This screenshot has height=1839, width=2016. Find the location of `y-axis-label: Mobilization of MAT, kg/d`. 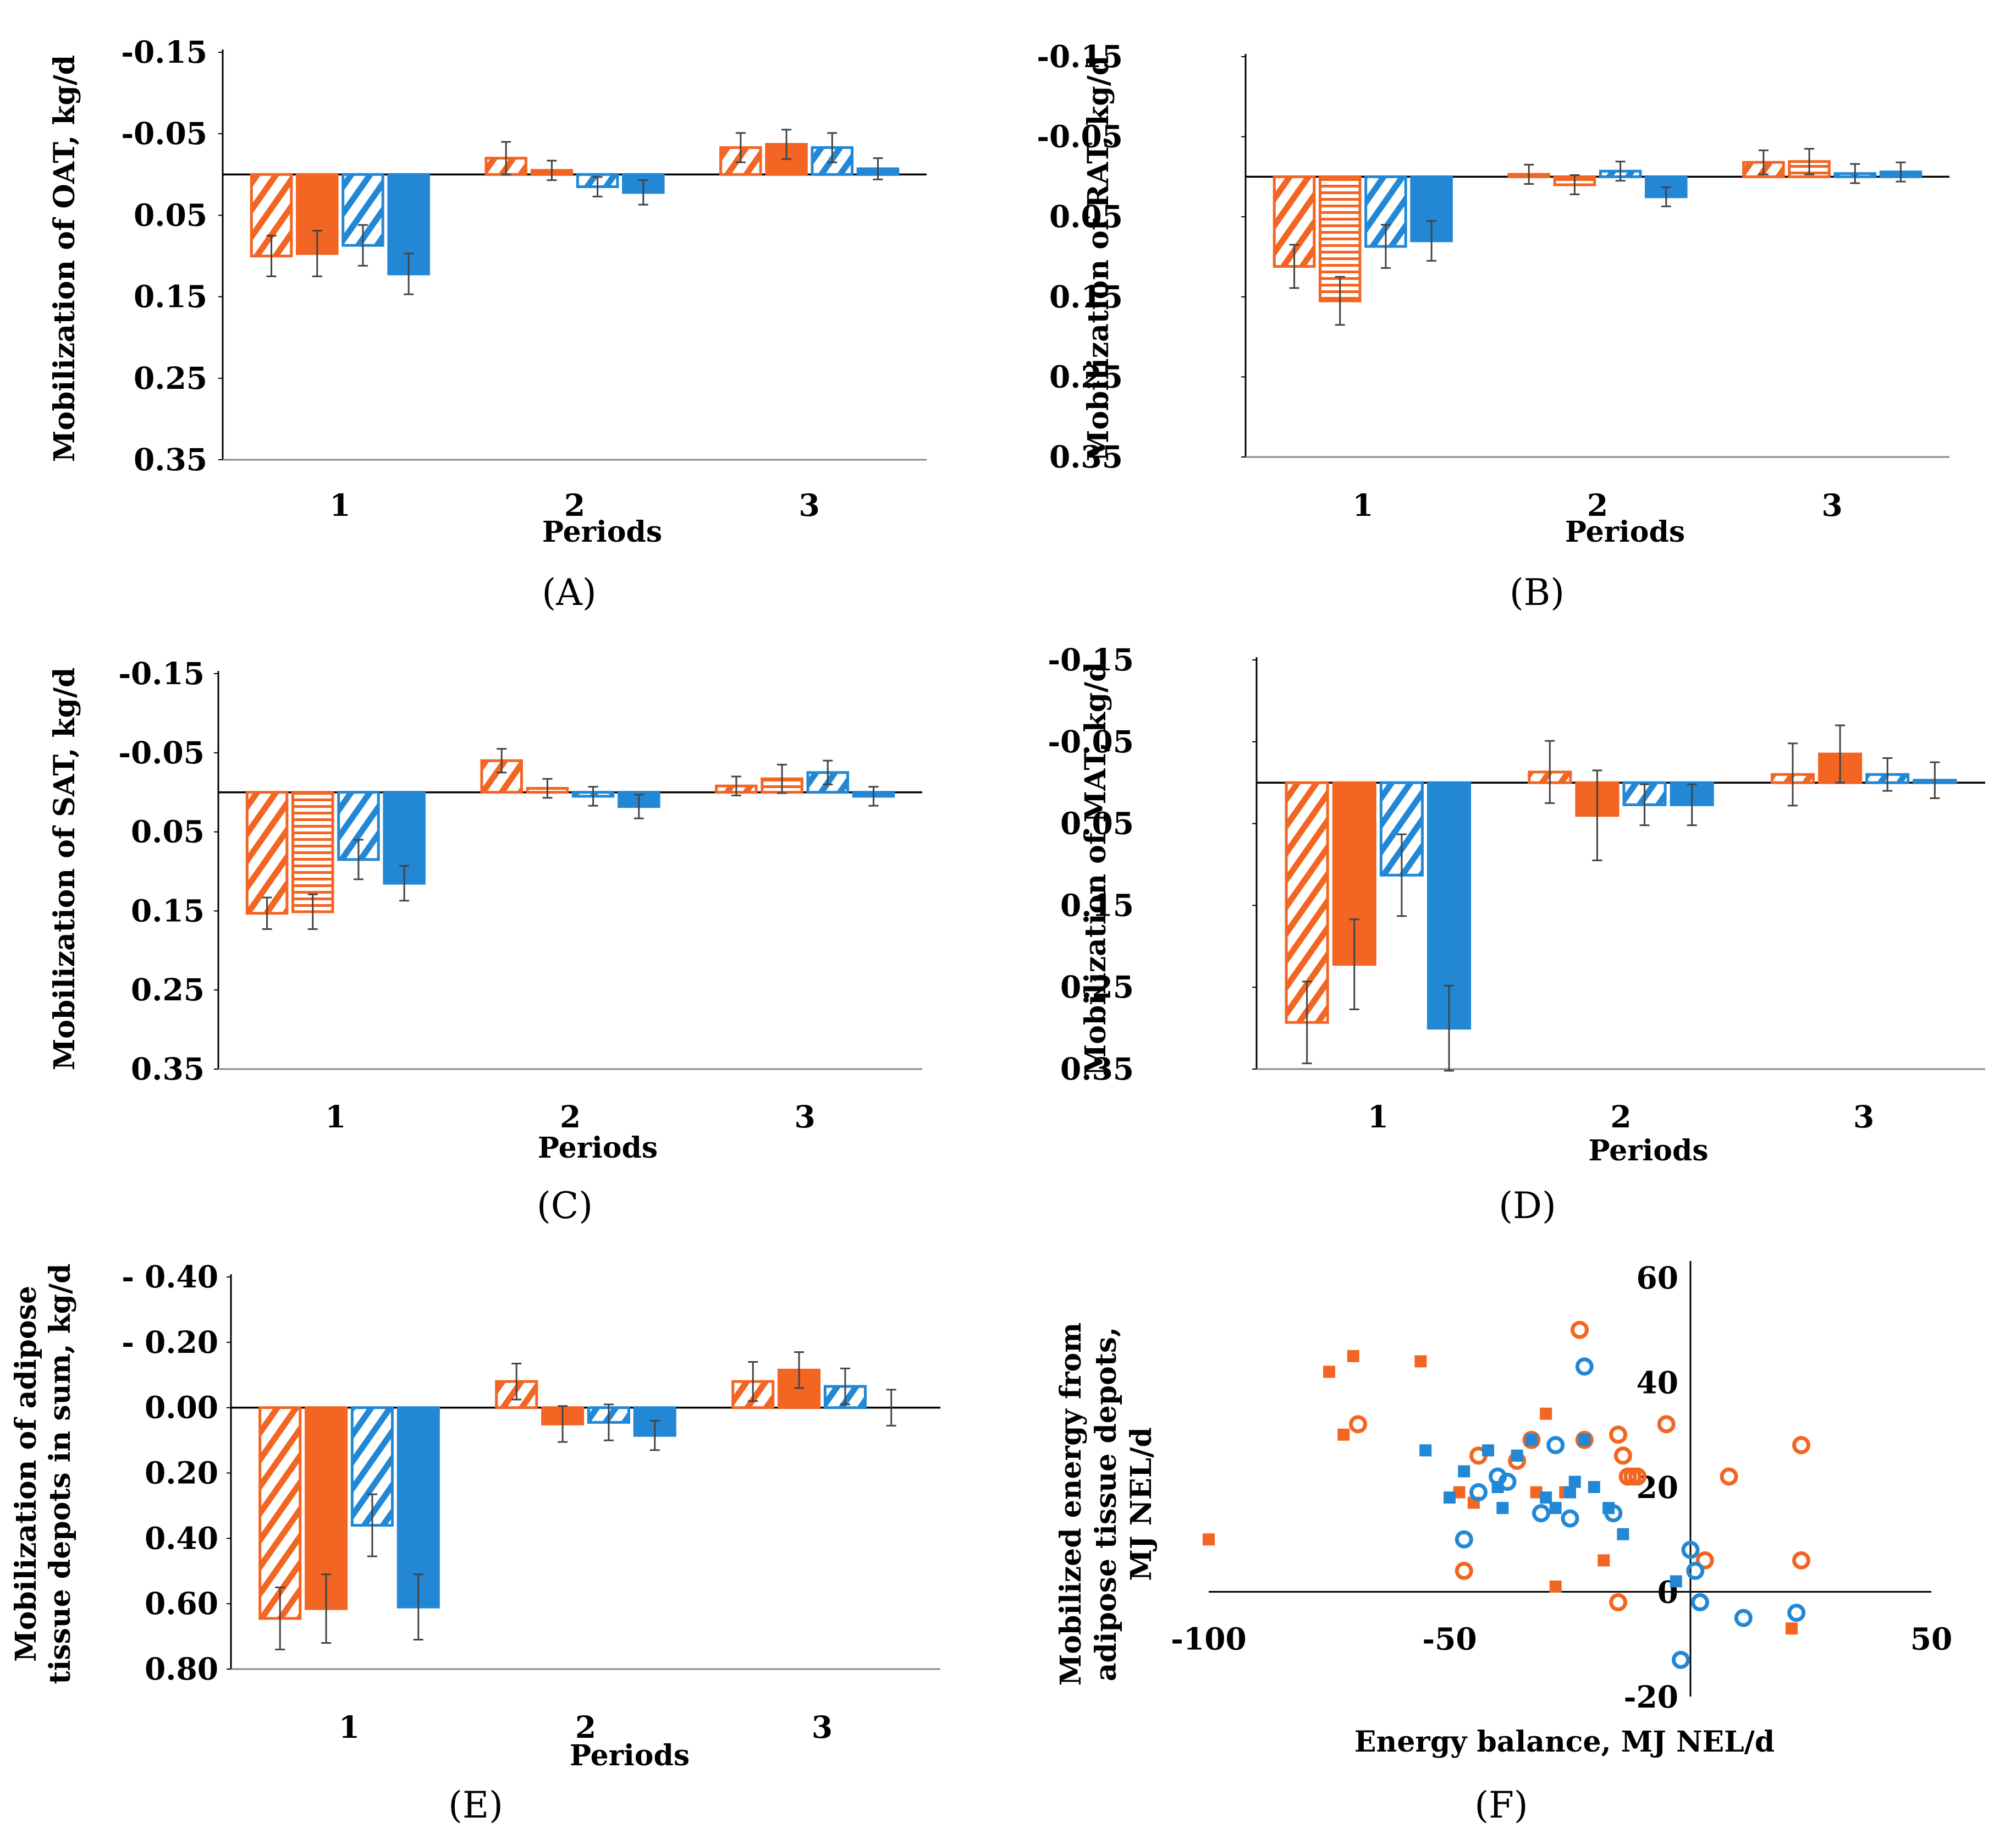

y-axis-label: Mobilization of MAT, kg/d is located at coordinates (1095, 869).